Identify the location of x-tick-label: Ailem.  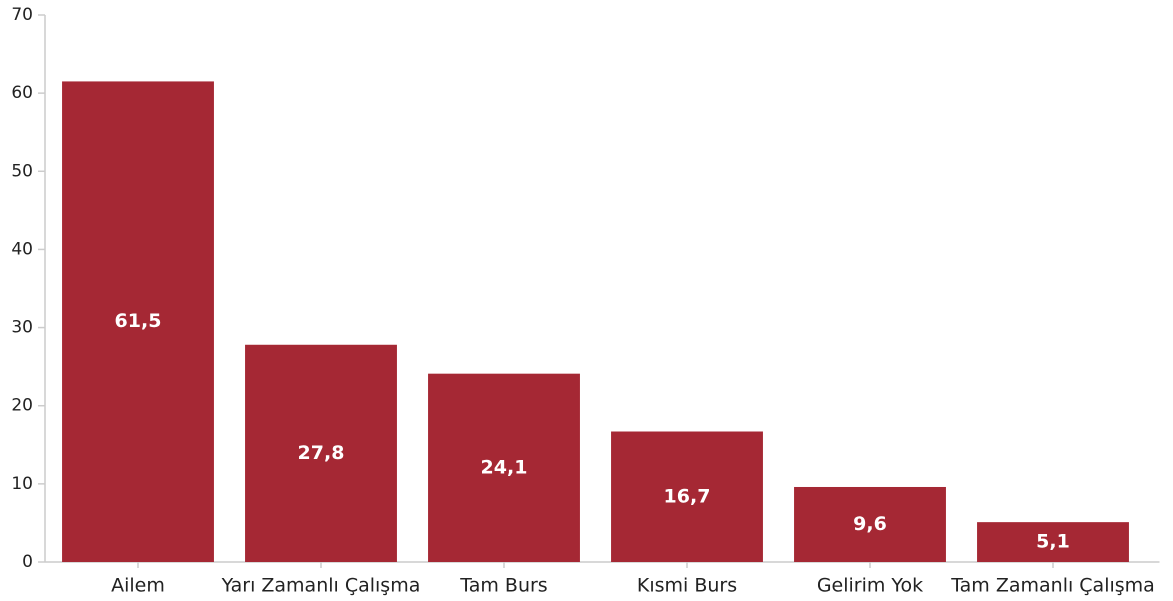
(138, 586).